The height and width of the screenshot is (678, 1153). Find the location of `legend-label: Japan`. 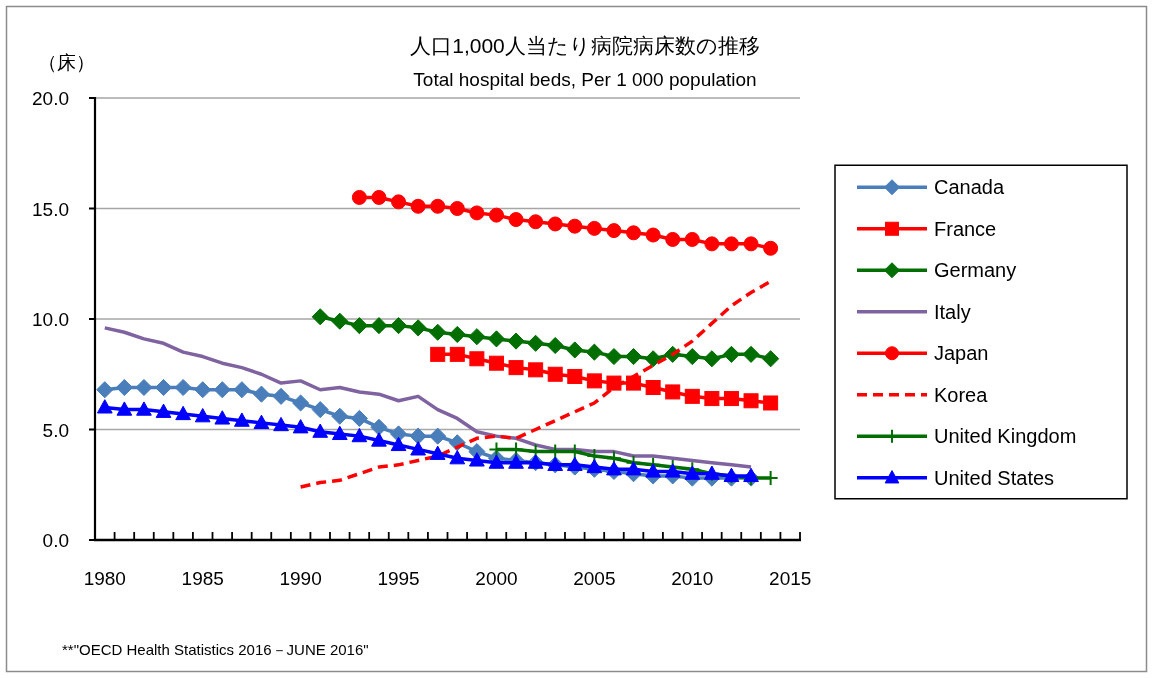

legend-label: Japan is located at coordinates (961, 353).